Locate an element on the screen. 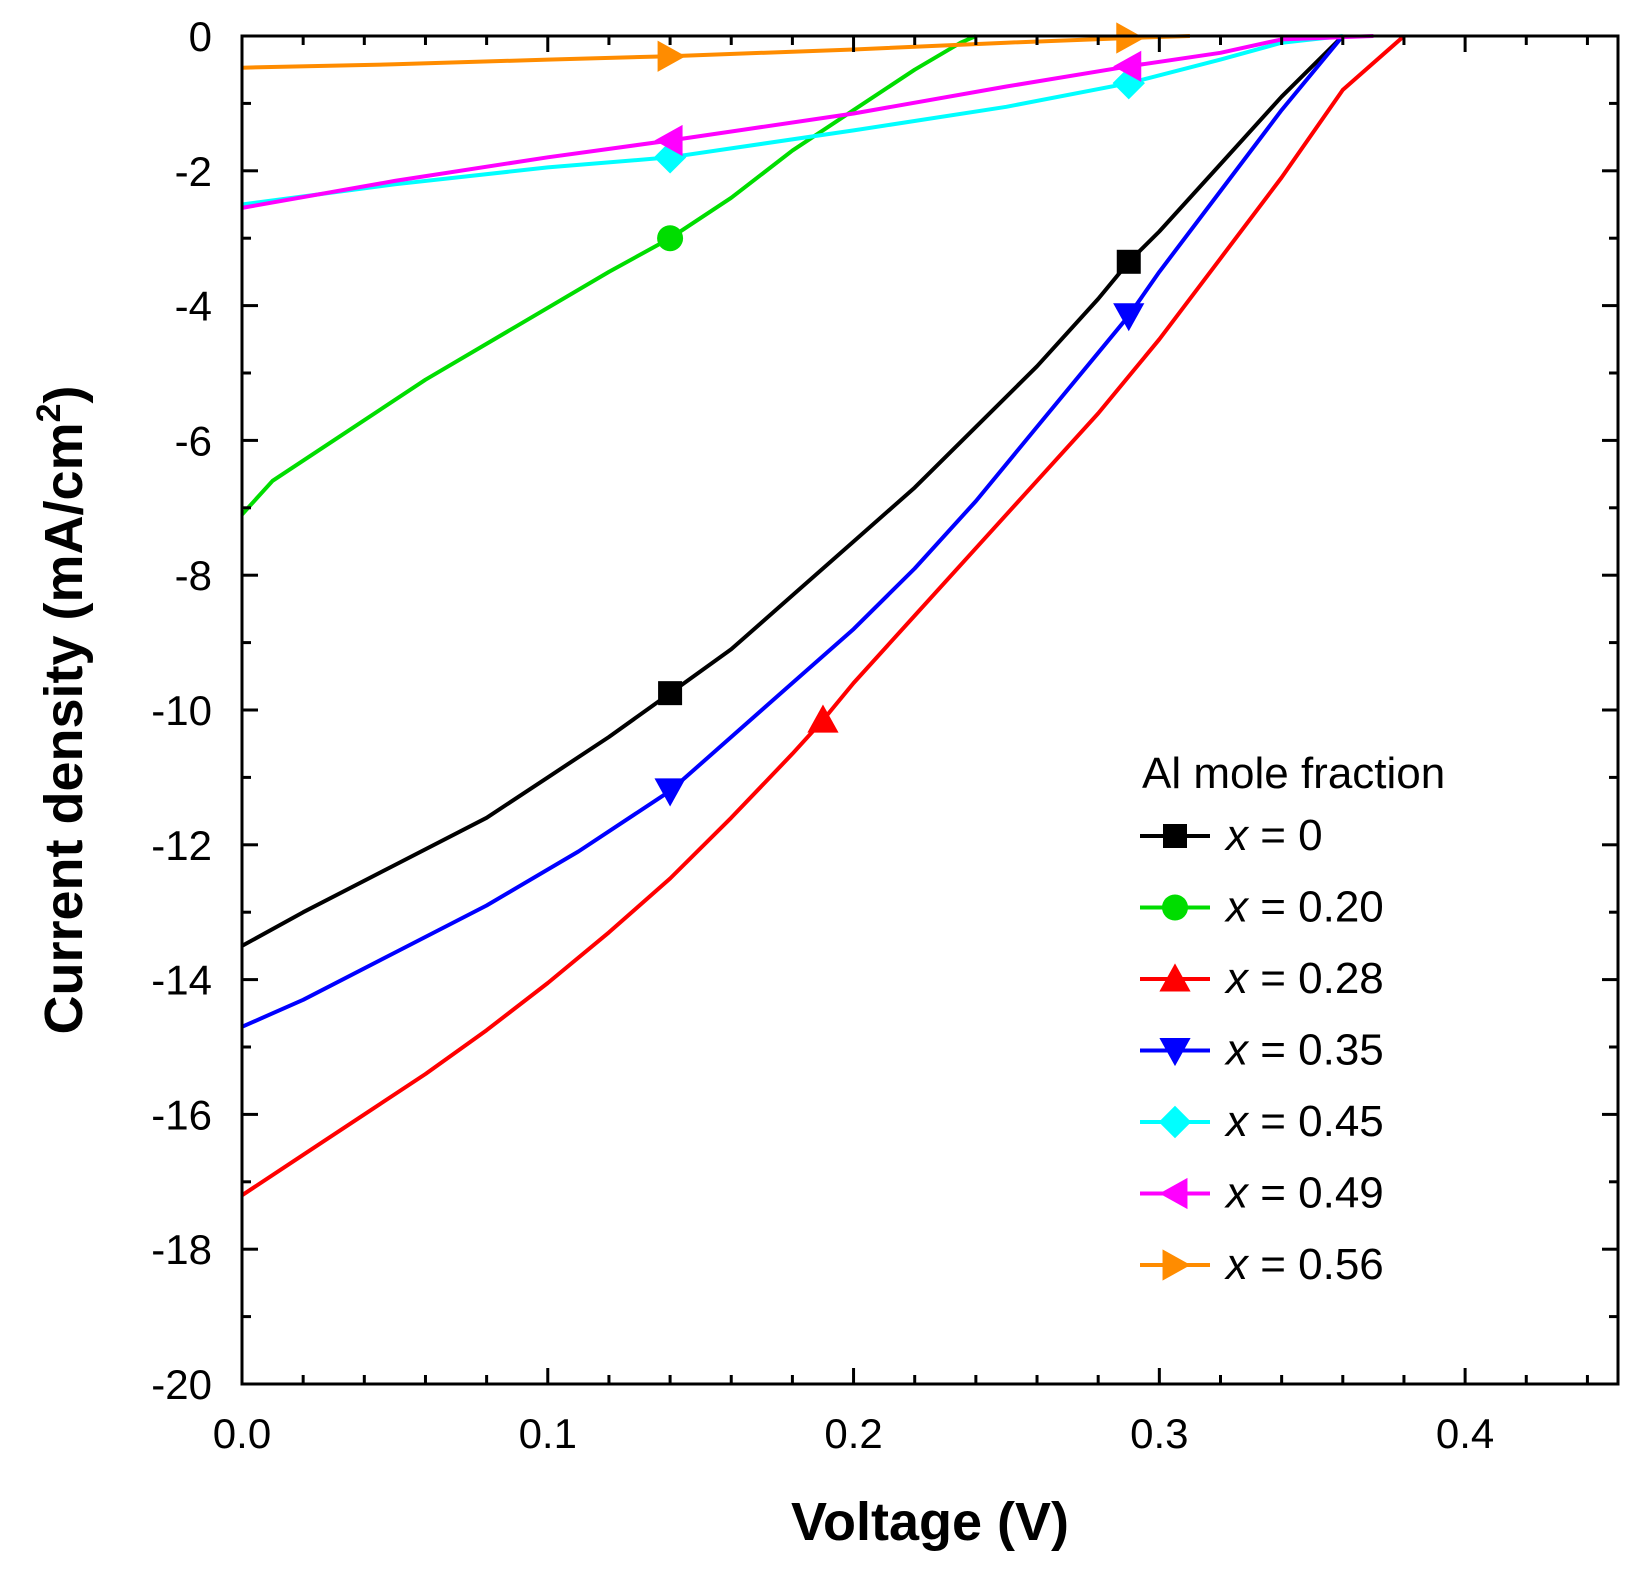  legend-label: x = 0.45 is located at coordinates (1304, 1121).